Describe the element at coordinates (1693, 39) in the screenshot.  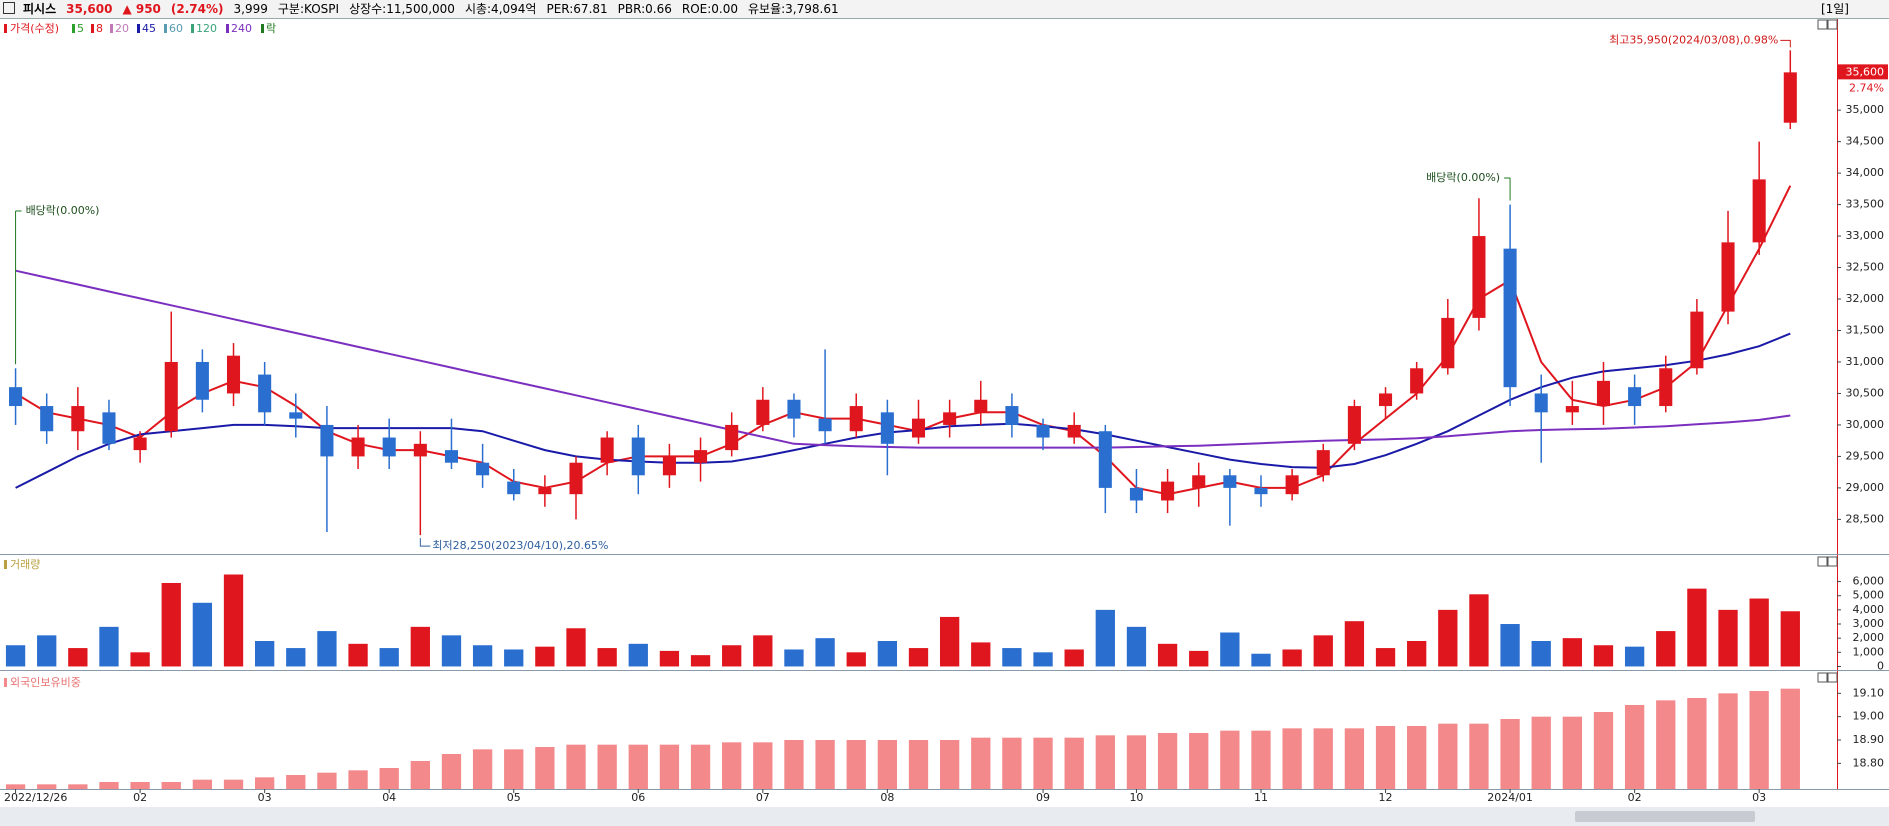
I see `high-annotation: 최고35,950(2024/03/08),0.98%` at that location.